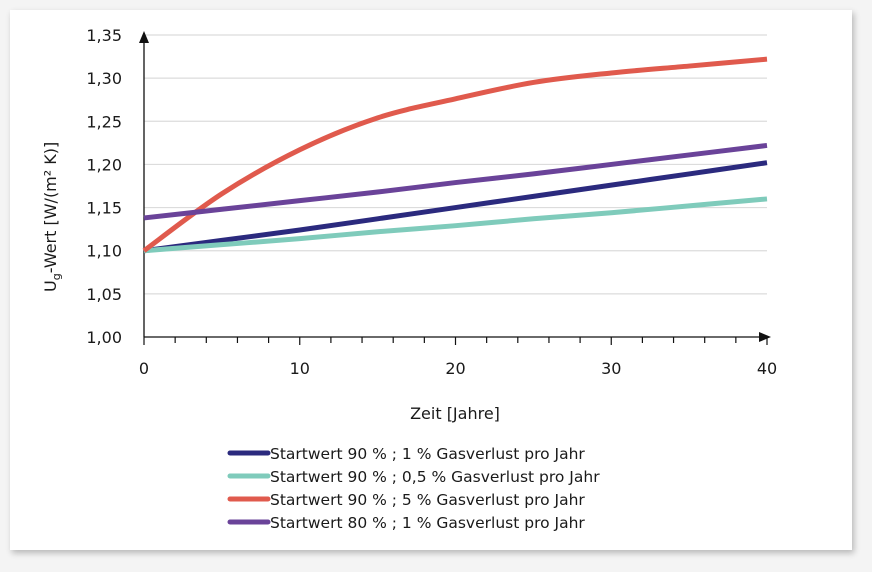 The height and width of the screenshot is (572, 872). Describe the element at coordinates (104, 337) in the screenshot. I see `y-tick-label: 1,00` at that location.